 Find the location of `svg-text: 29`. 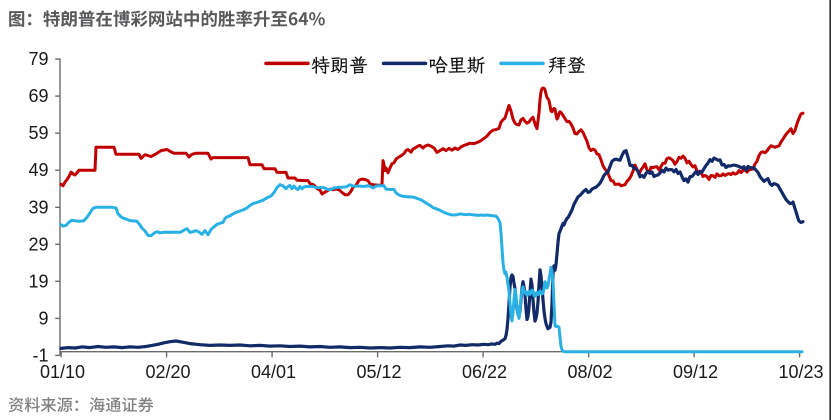

svg-text: 29 is located at coordinates (38, 244).